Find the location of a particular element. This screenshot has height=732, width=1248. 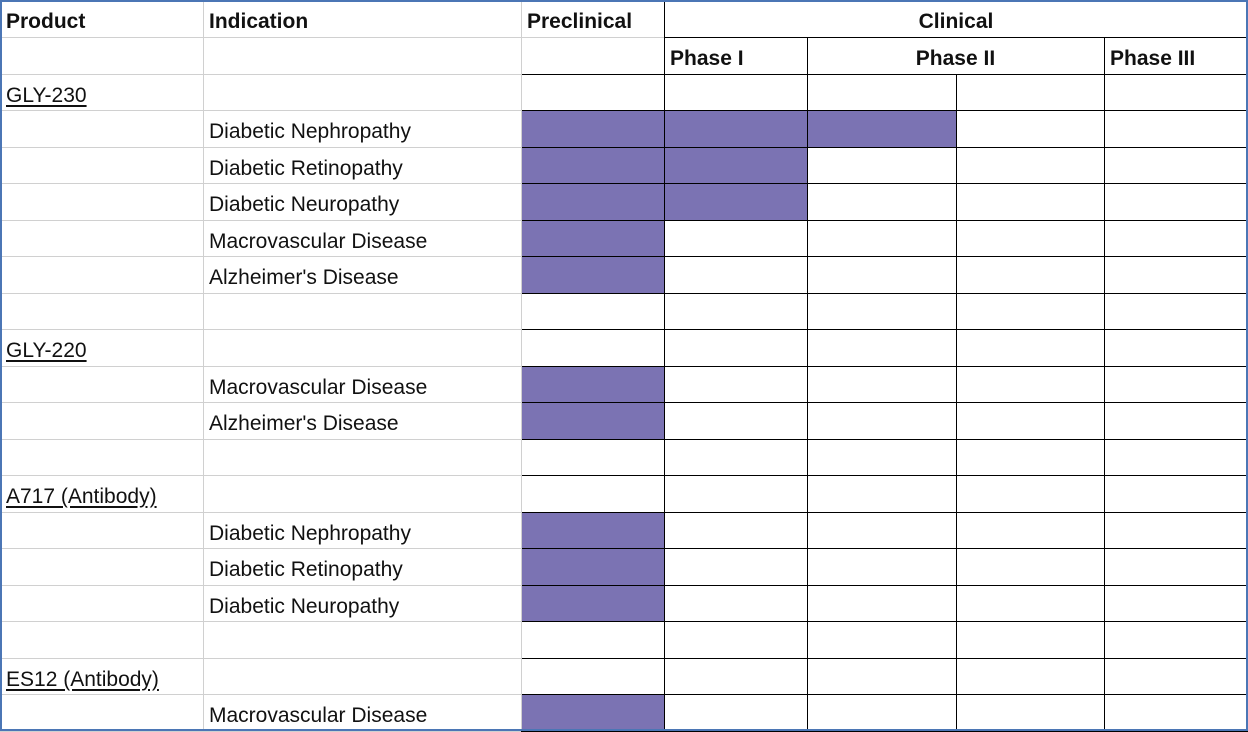

indication-label: Diabetic Nephropathy is located at coordinates (310, 533).